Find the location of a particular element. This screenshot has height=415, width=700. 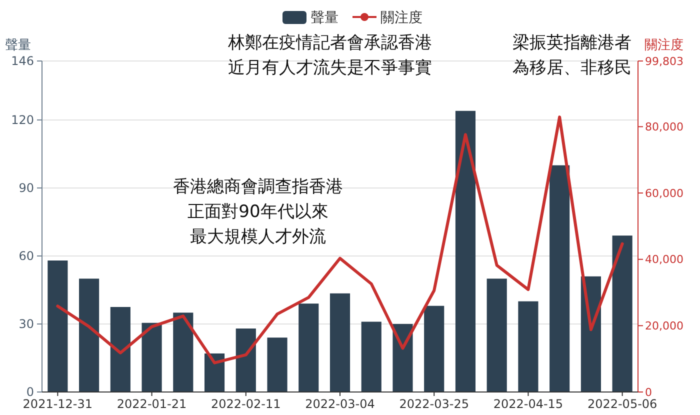

x-tick-label: 2022-01-21 is located at coordinates (151, 404).